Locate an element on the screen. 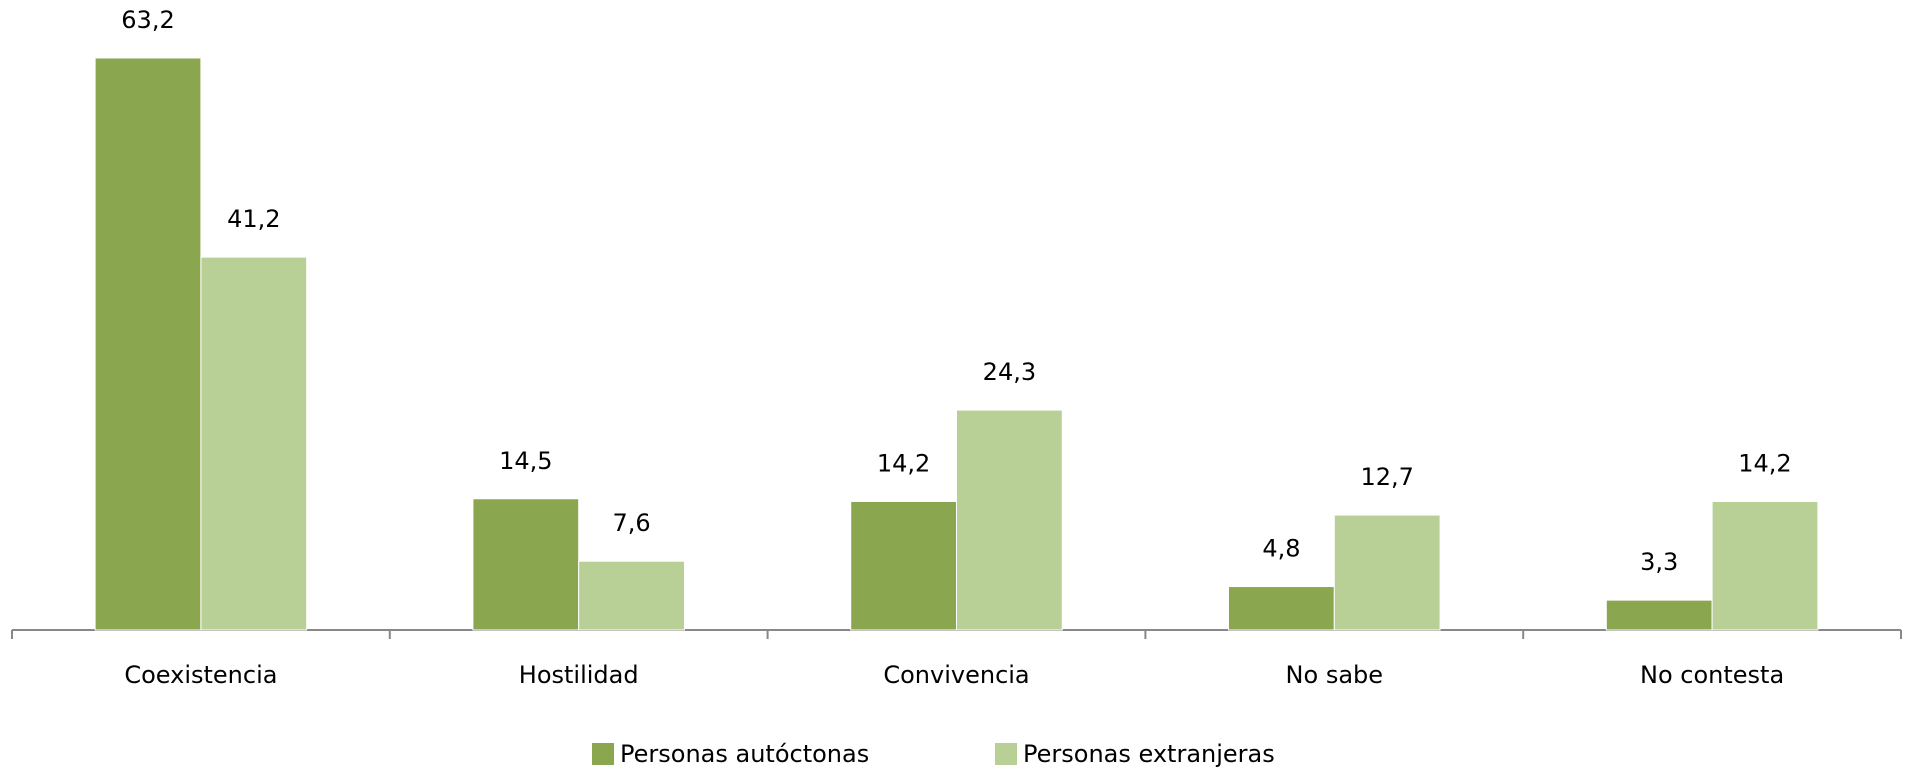 Image resolution: width=1907 pixels, height=774 pixels. value-label: 7,6 is located at coordinates (632, 523).